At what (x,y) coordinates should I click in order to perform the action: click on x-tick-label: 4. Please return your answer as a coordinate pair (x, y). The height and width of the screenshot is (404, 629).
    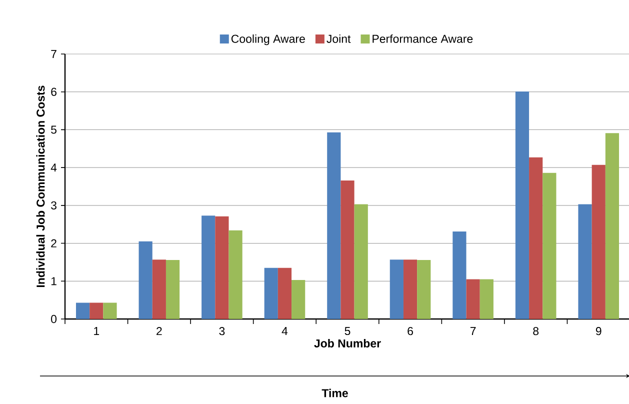
    Looking at the image, I should click on (285, 331).